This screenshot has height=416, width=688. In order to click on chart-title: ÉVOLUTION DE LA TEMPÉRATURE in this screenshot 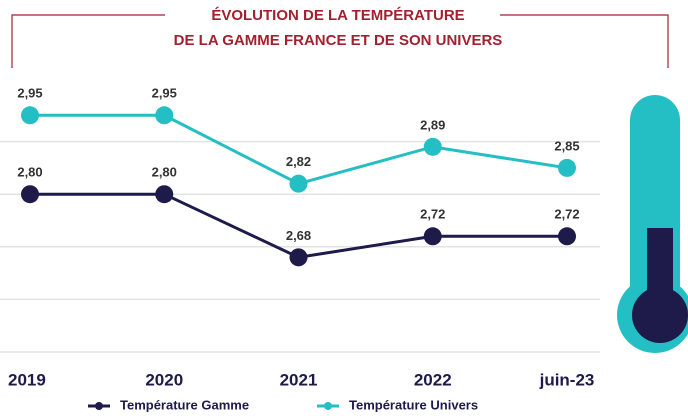, I will do `click(337, 15)`.